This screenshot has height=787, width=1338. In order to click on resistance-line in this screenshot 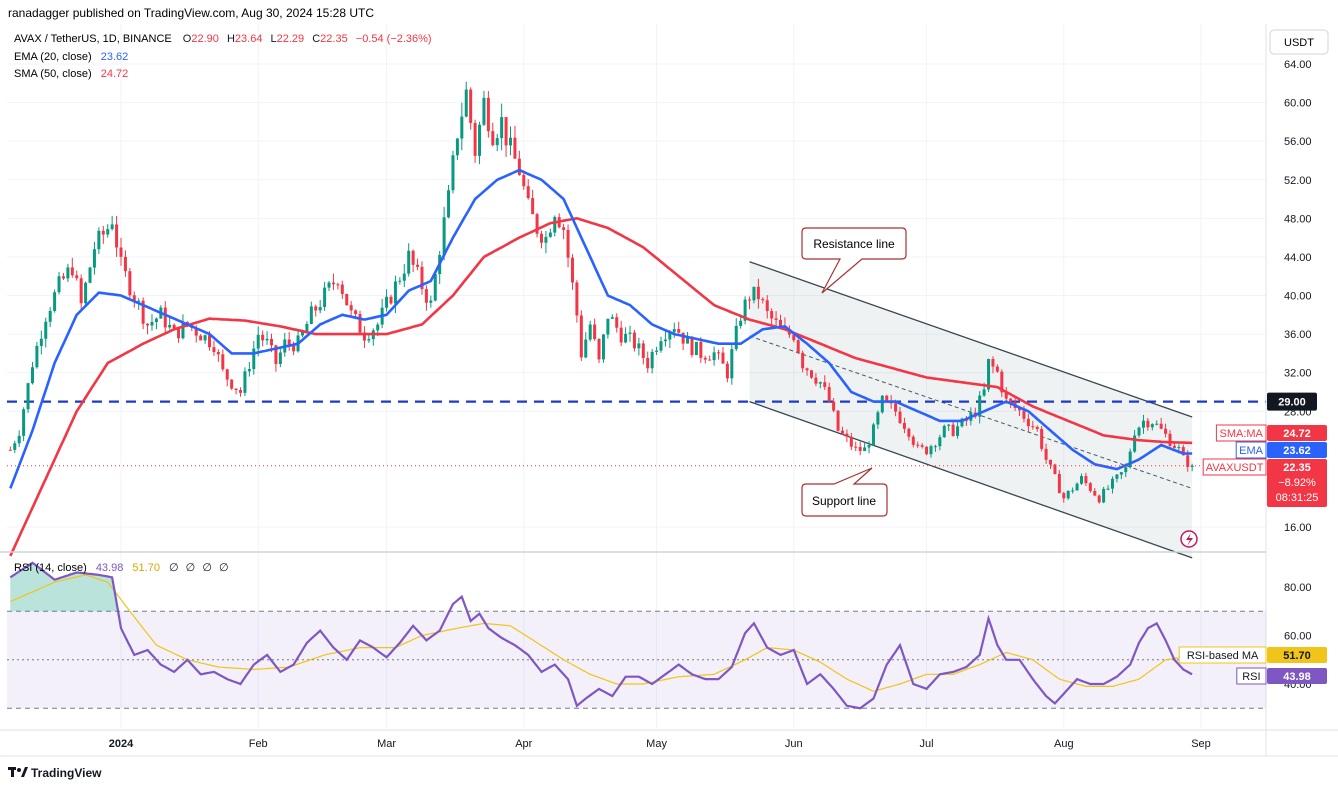, I will do `click(971, 339)`.